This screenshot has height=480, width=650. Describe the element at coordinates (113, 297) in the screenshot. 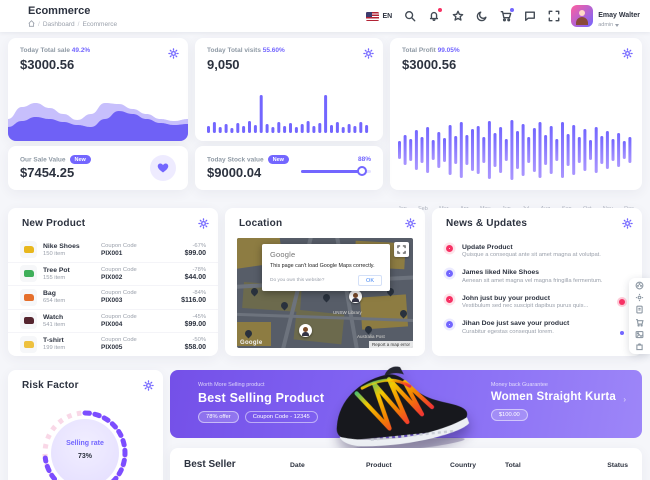

I see `product-row: Bag 654 item Coupon Code PIX003 -84% $116.00` at that location.